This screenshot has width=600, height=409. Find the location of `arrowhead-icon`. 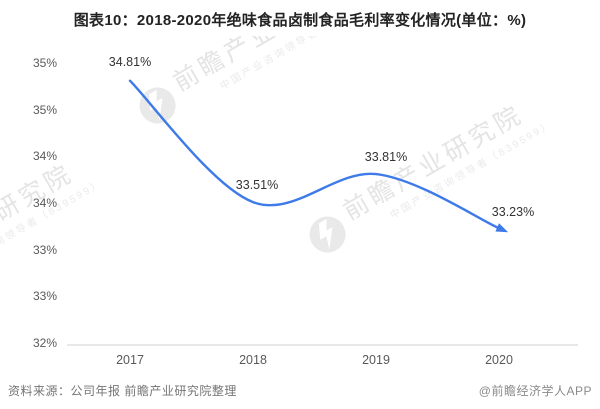

arrowhead-icon is located at coordinates (502, 228).